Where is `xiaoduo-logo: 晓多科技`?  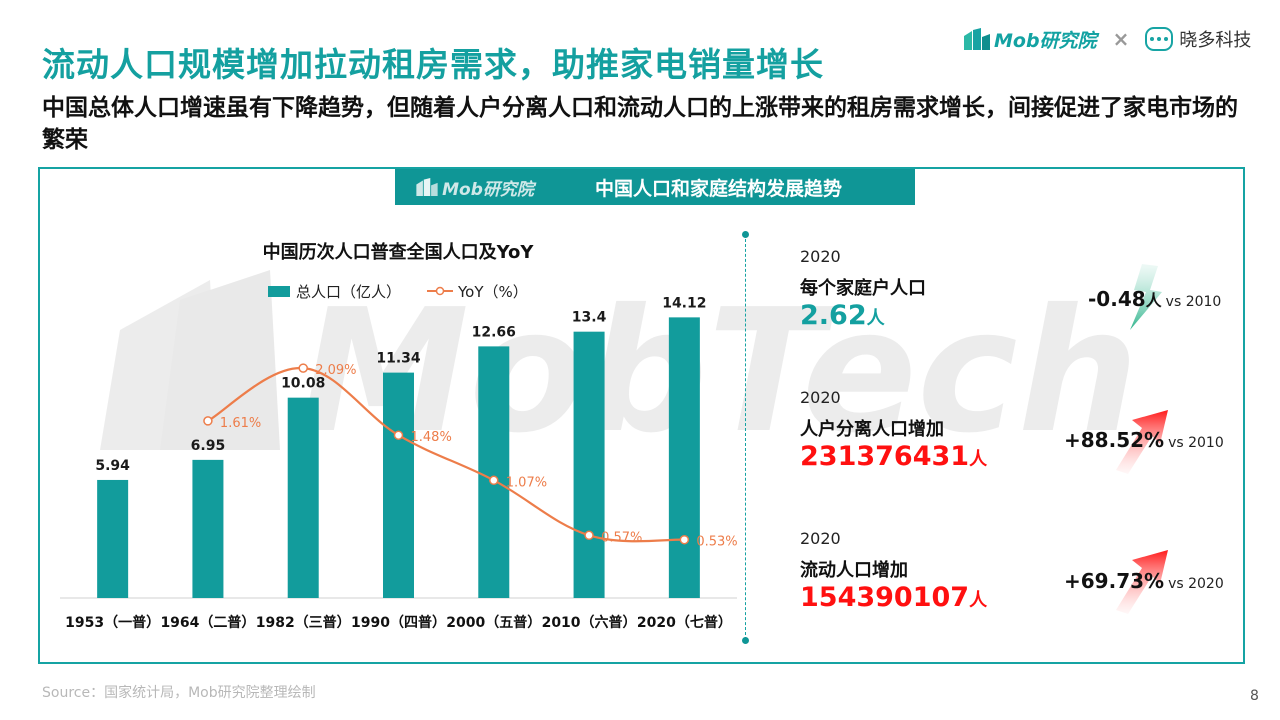 xiaoduo-logo: 晓多科技 is located at coordinates (1198, 39).